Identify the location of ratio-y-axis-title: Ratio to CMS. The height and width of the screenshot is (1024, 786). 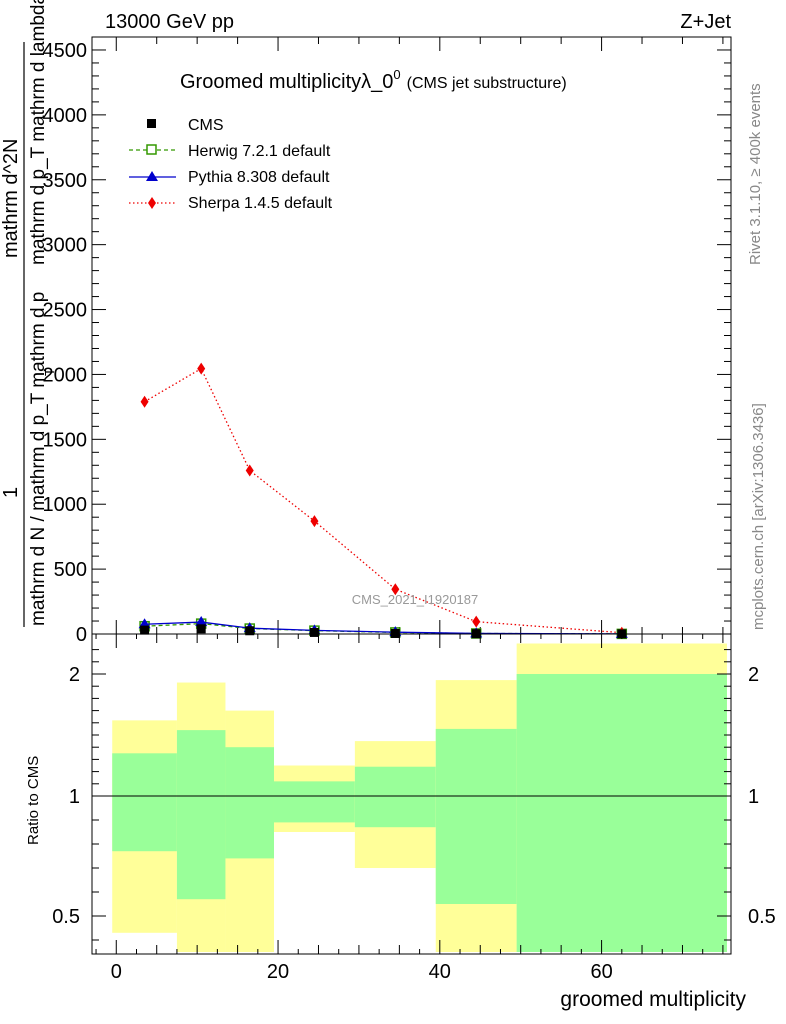
(33, 800).